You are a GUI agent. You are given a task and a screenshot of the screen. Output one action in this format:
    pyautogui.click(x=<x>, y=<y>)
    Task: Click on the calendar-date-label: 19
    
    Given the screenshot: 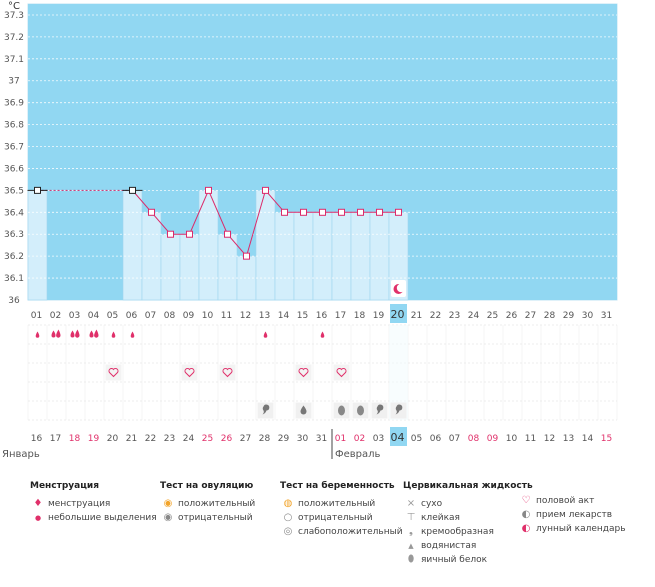 What is the action you would take?
    pyautogui.click(x=94, y=439)
    